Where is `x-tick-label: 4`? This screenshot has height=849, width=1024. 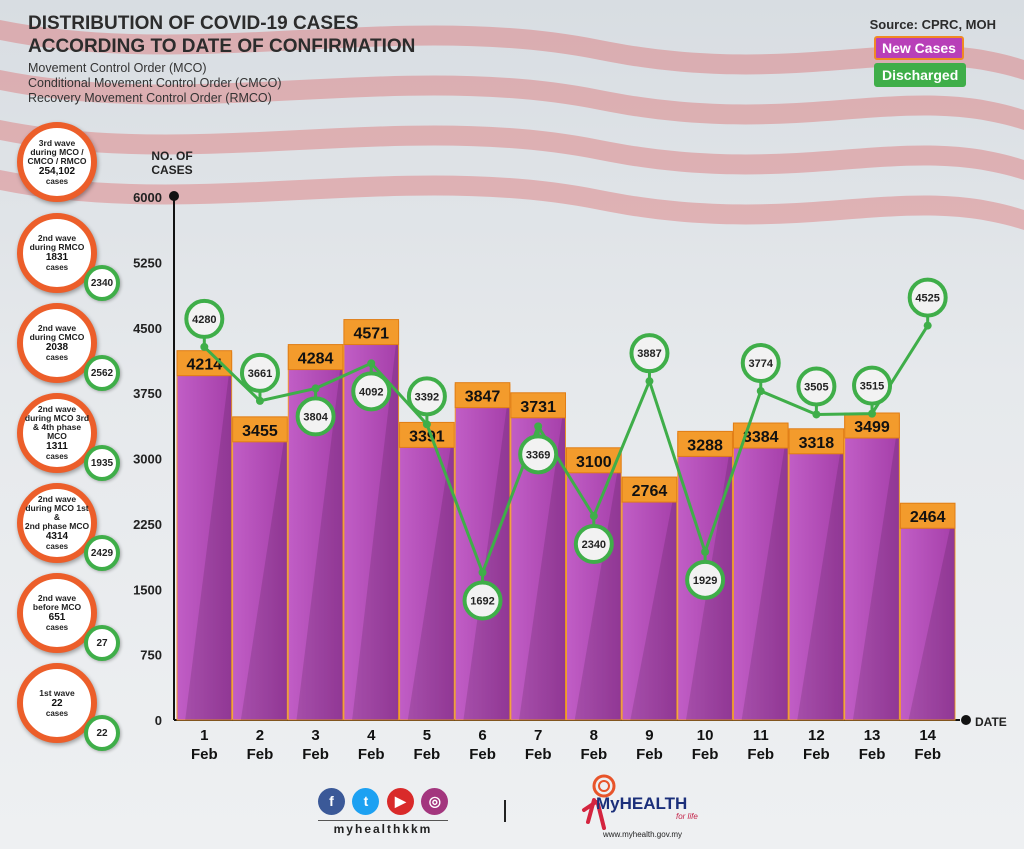
x-tick-label: 4 is located at coordinates (371, 735).